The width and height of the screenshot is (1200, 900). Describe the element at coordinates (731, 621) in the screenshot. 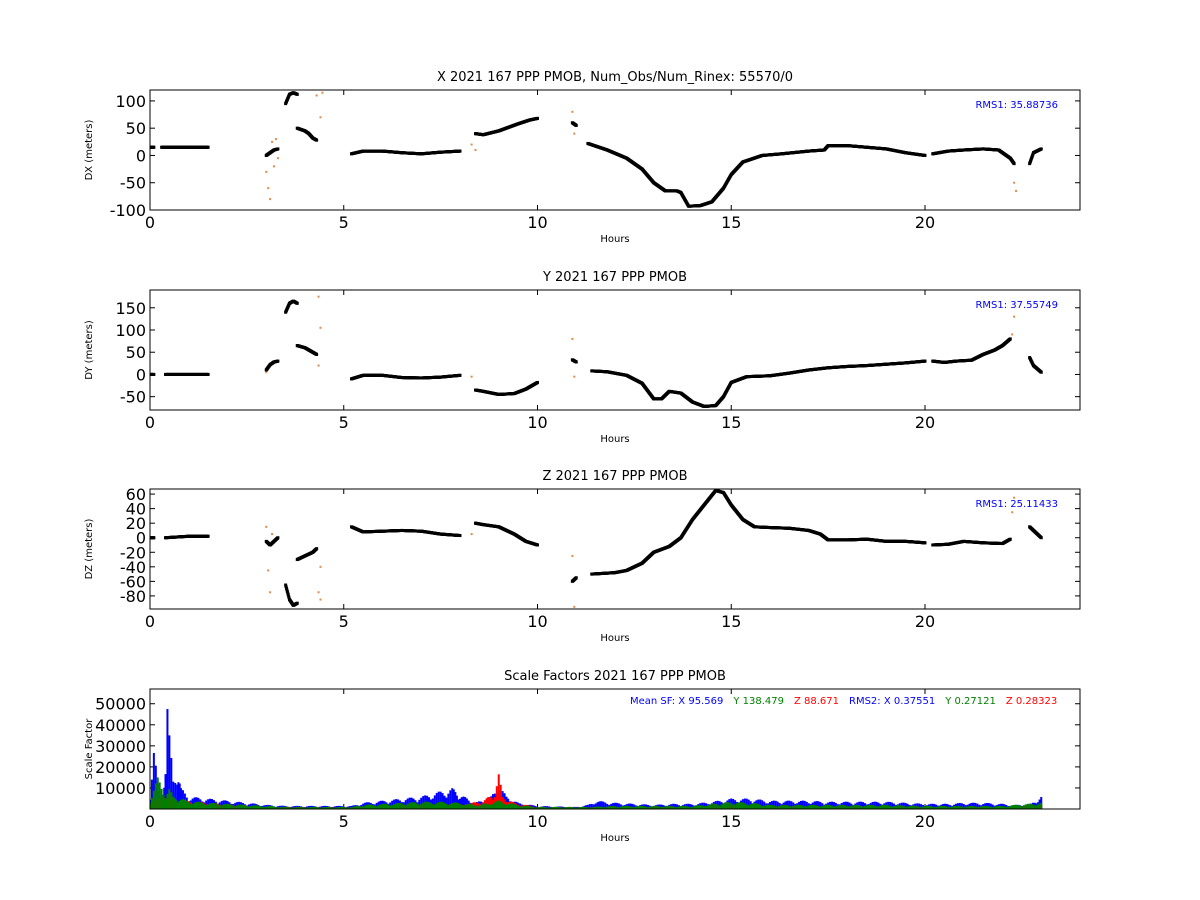

I see `x-tick-label: 15` at that location.